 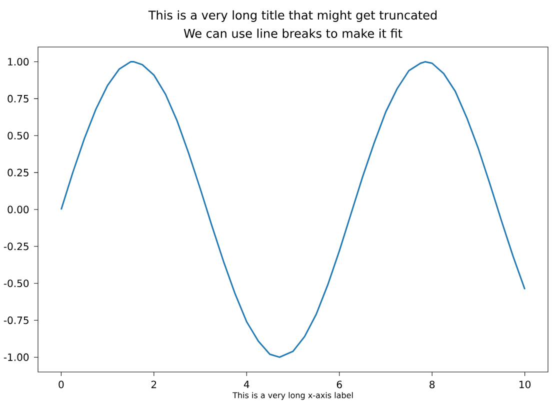 What do you see at coordinates (18, 98) in the screenshot?
I see `y-tick-label: 0.75` at bounding box center [18, 98].